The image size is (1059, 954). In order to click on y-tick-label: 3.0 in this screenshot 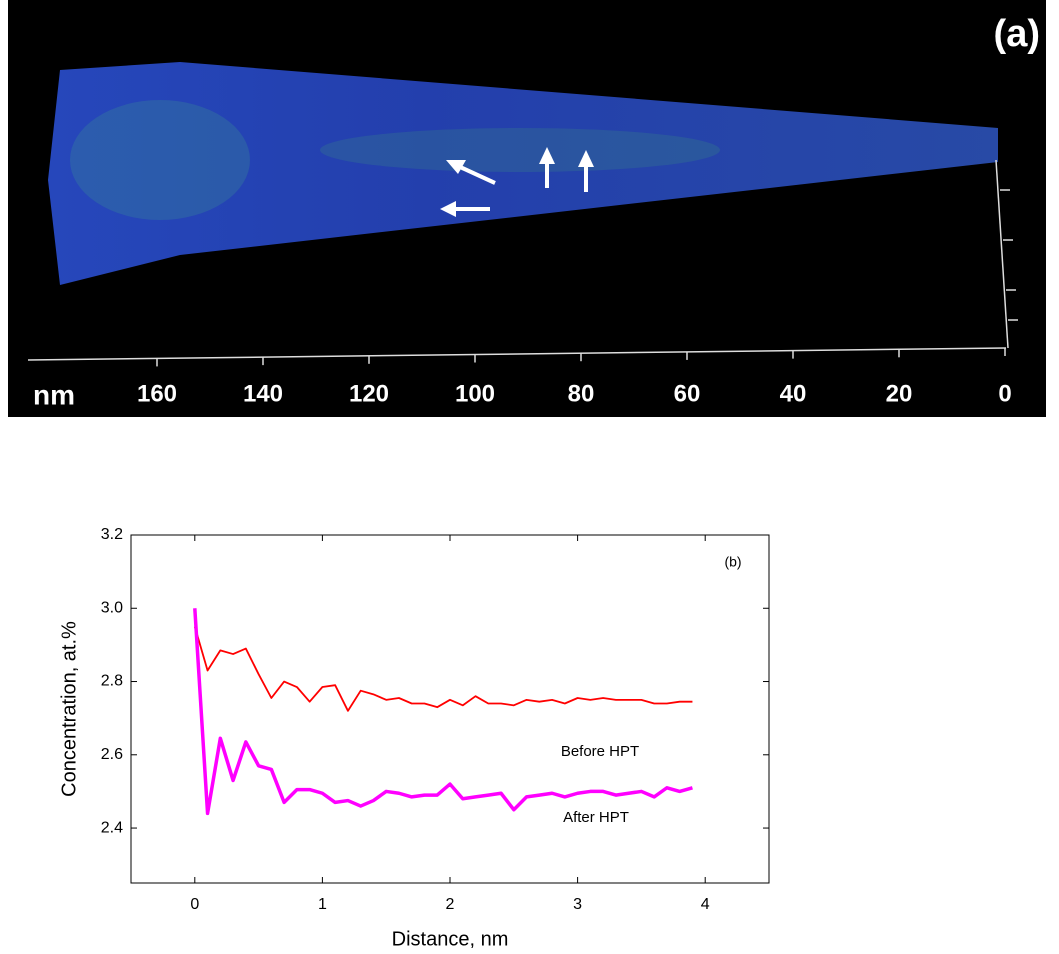, I will do `click(112, 607)`.